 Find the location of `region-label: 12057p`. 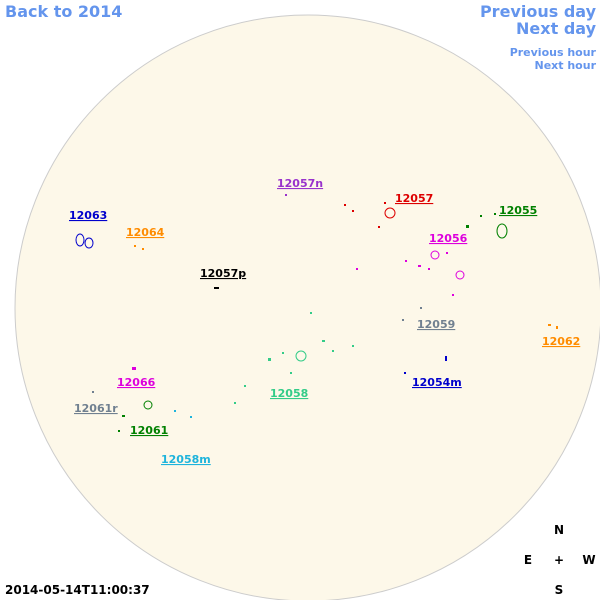

region-label: 12057p is located at coordinates (223, 273).